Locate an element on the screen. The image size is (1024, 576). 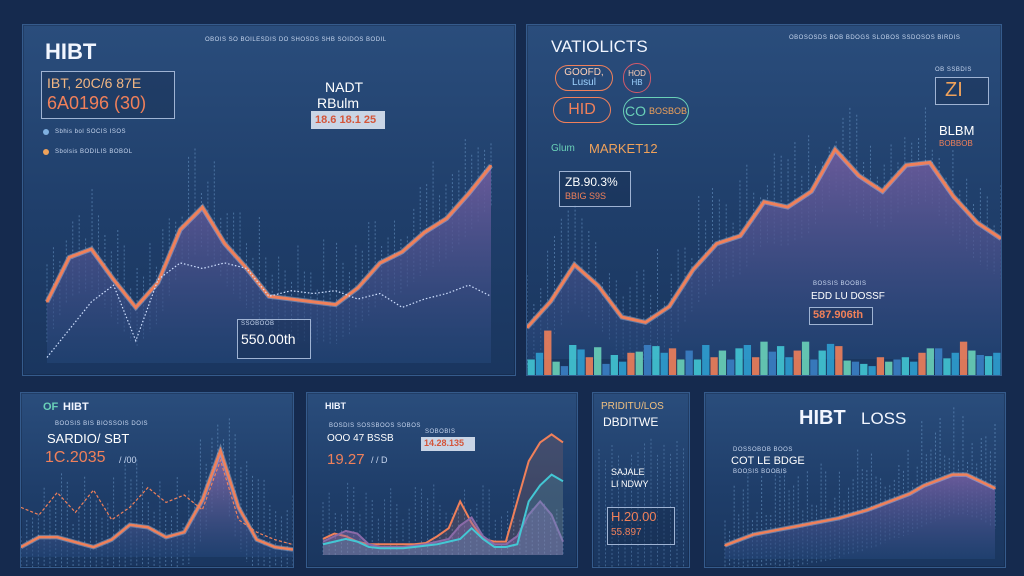
bottom-caption: SSOBOOB is located at coordinates (258, 324).